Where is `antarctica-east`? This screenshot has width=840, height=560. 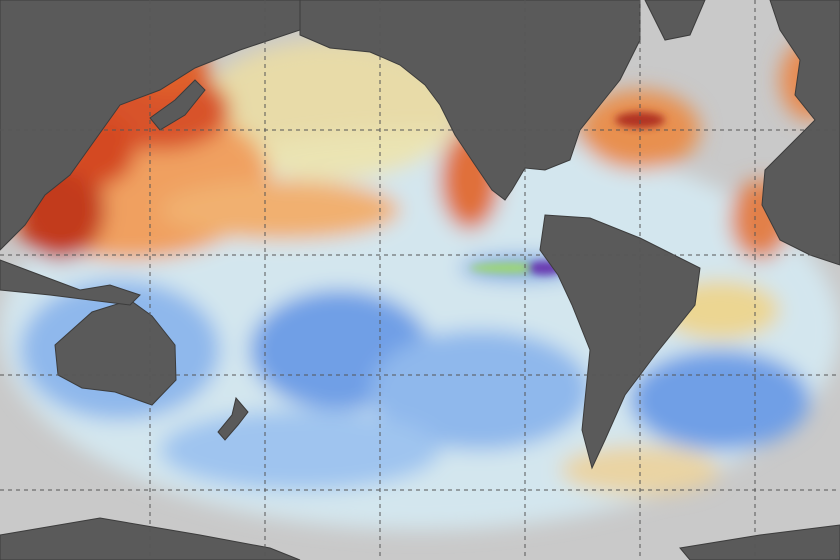
antarctica-east is located at coordinates (759, 542).